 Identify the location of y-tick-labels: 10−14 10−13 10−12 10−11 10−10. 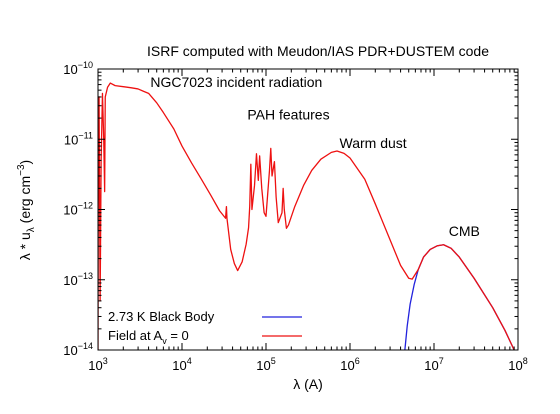
(78, 209).